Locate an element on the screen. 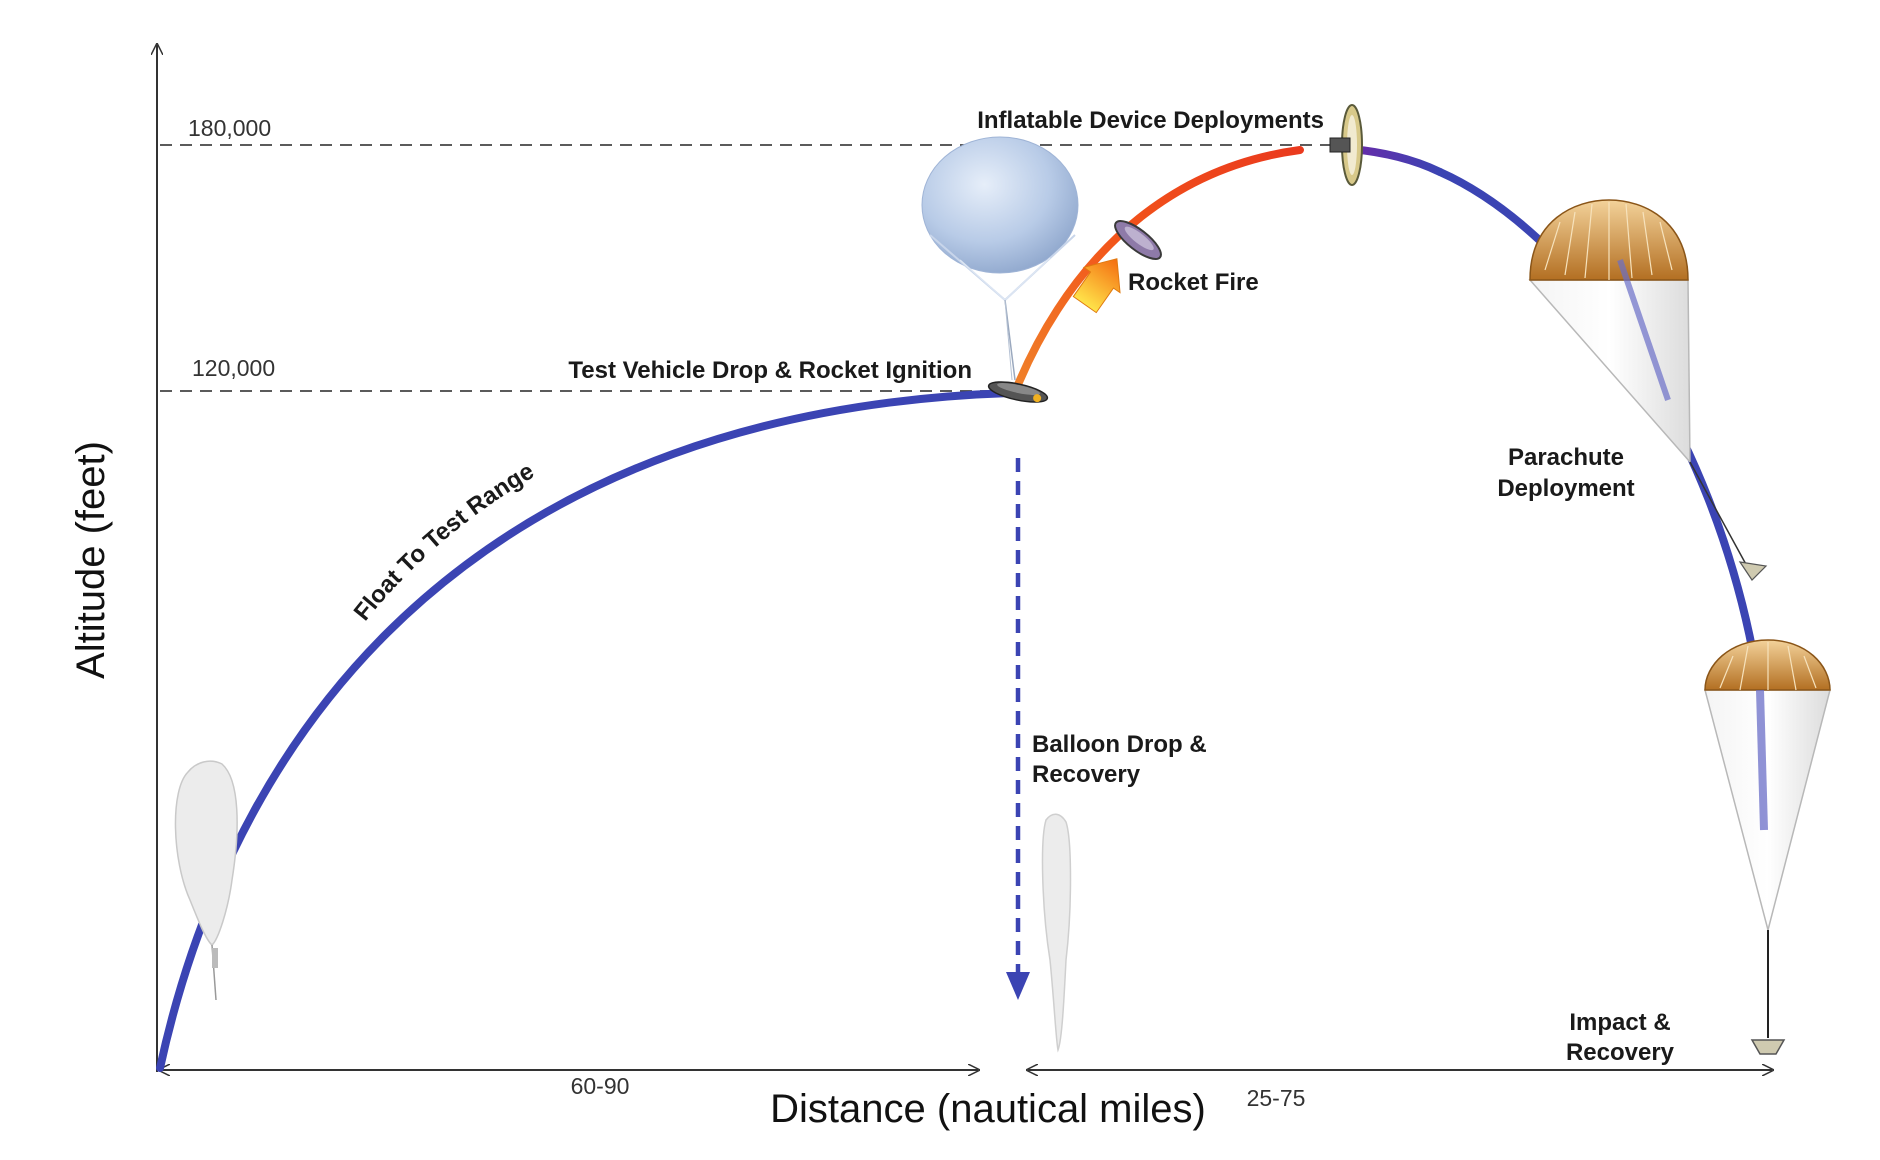 The width and height of the screenshot is (1880, 1160). label-balloon-drop-2: Recovery is located at coordinates (1086, 774).